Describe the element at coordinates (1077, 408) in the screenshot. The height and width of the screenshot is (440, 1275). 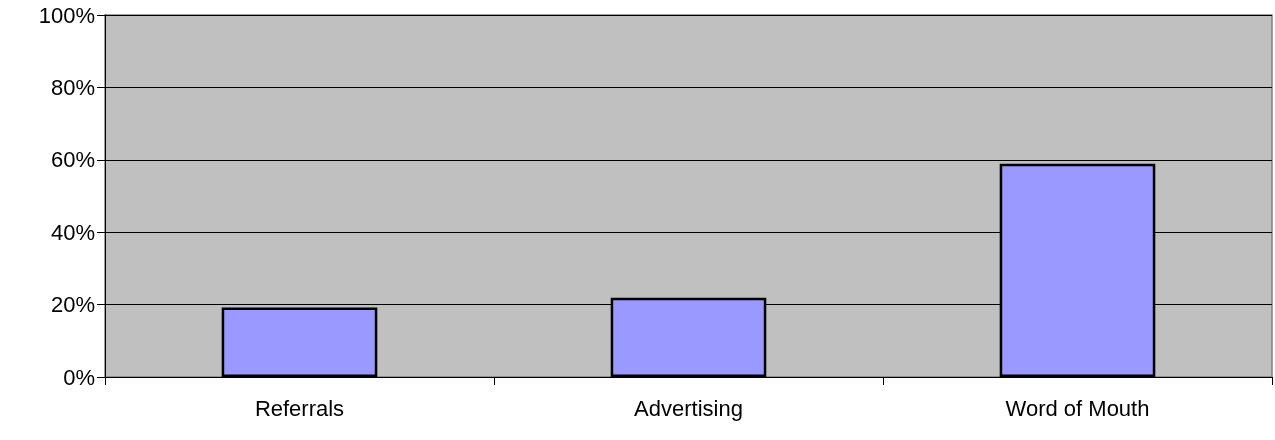
I see `x-tick-label: Word of Mouth` at that location.